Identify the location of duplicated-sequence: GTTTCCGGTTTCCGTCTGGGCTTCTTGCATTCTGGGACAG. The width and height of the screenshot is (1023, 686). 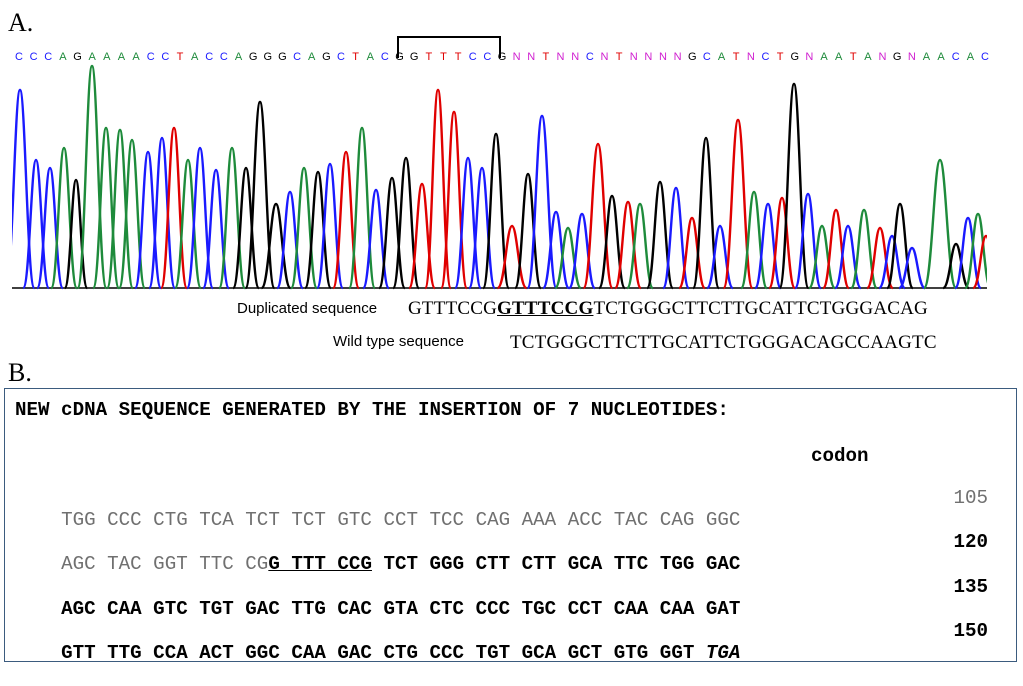
(668, 309).